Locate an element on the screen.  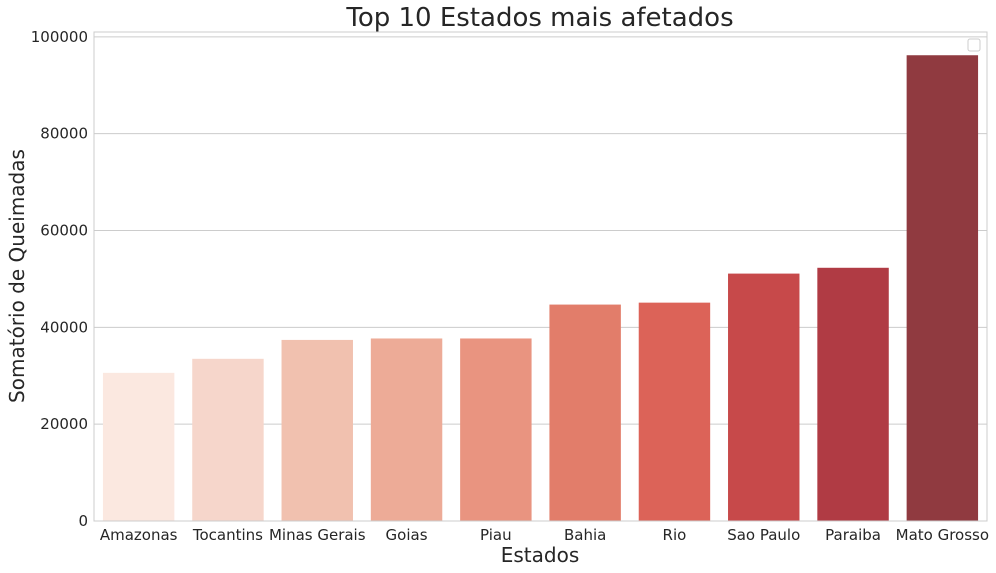
y-tick-label: 60000 is located at coordinates (64, 231).